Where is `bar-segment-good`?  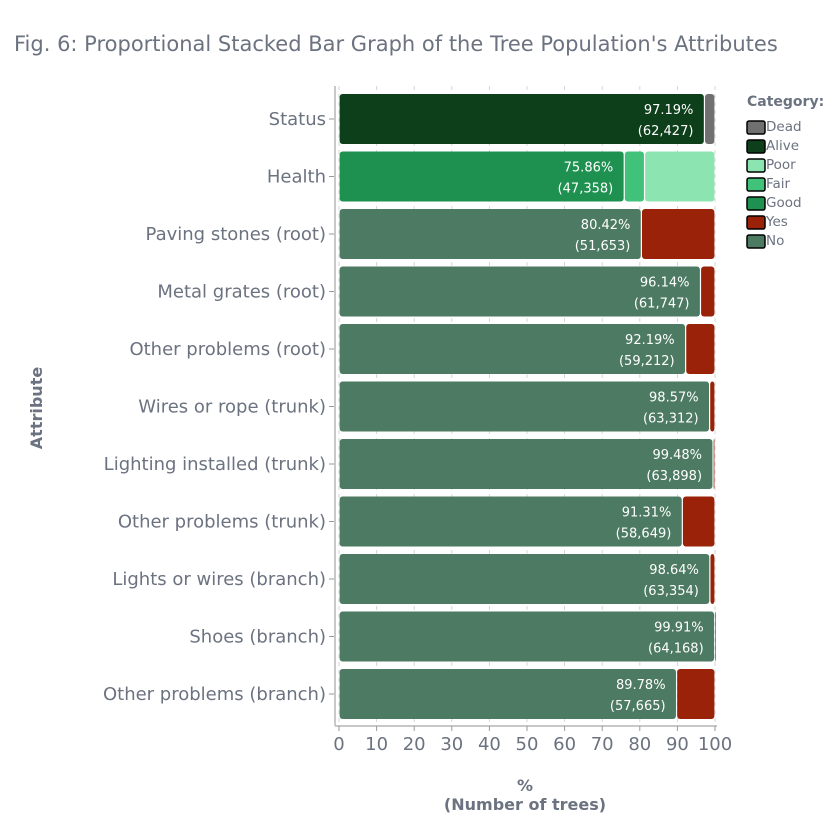
bar-segment-good is located at coordinates (481, 176).